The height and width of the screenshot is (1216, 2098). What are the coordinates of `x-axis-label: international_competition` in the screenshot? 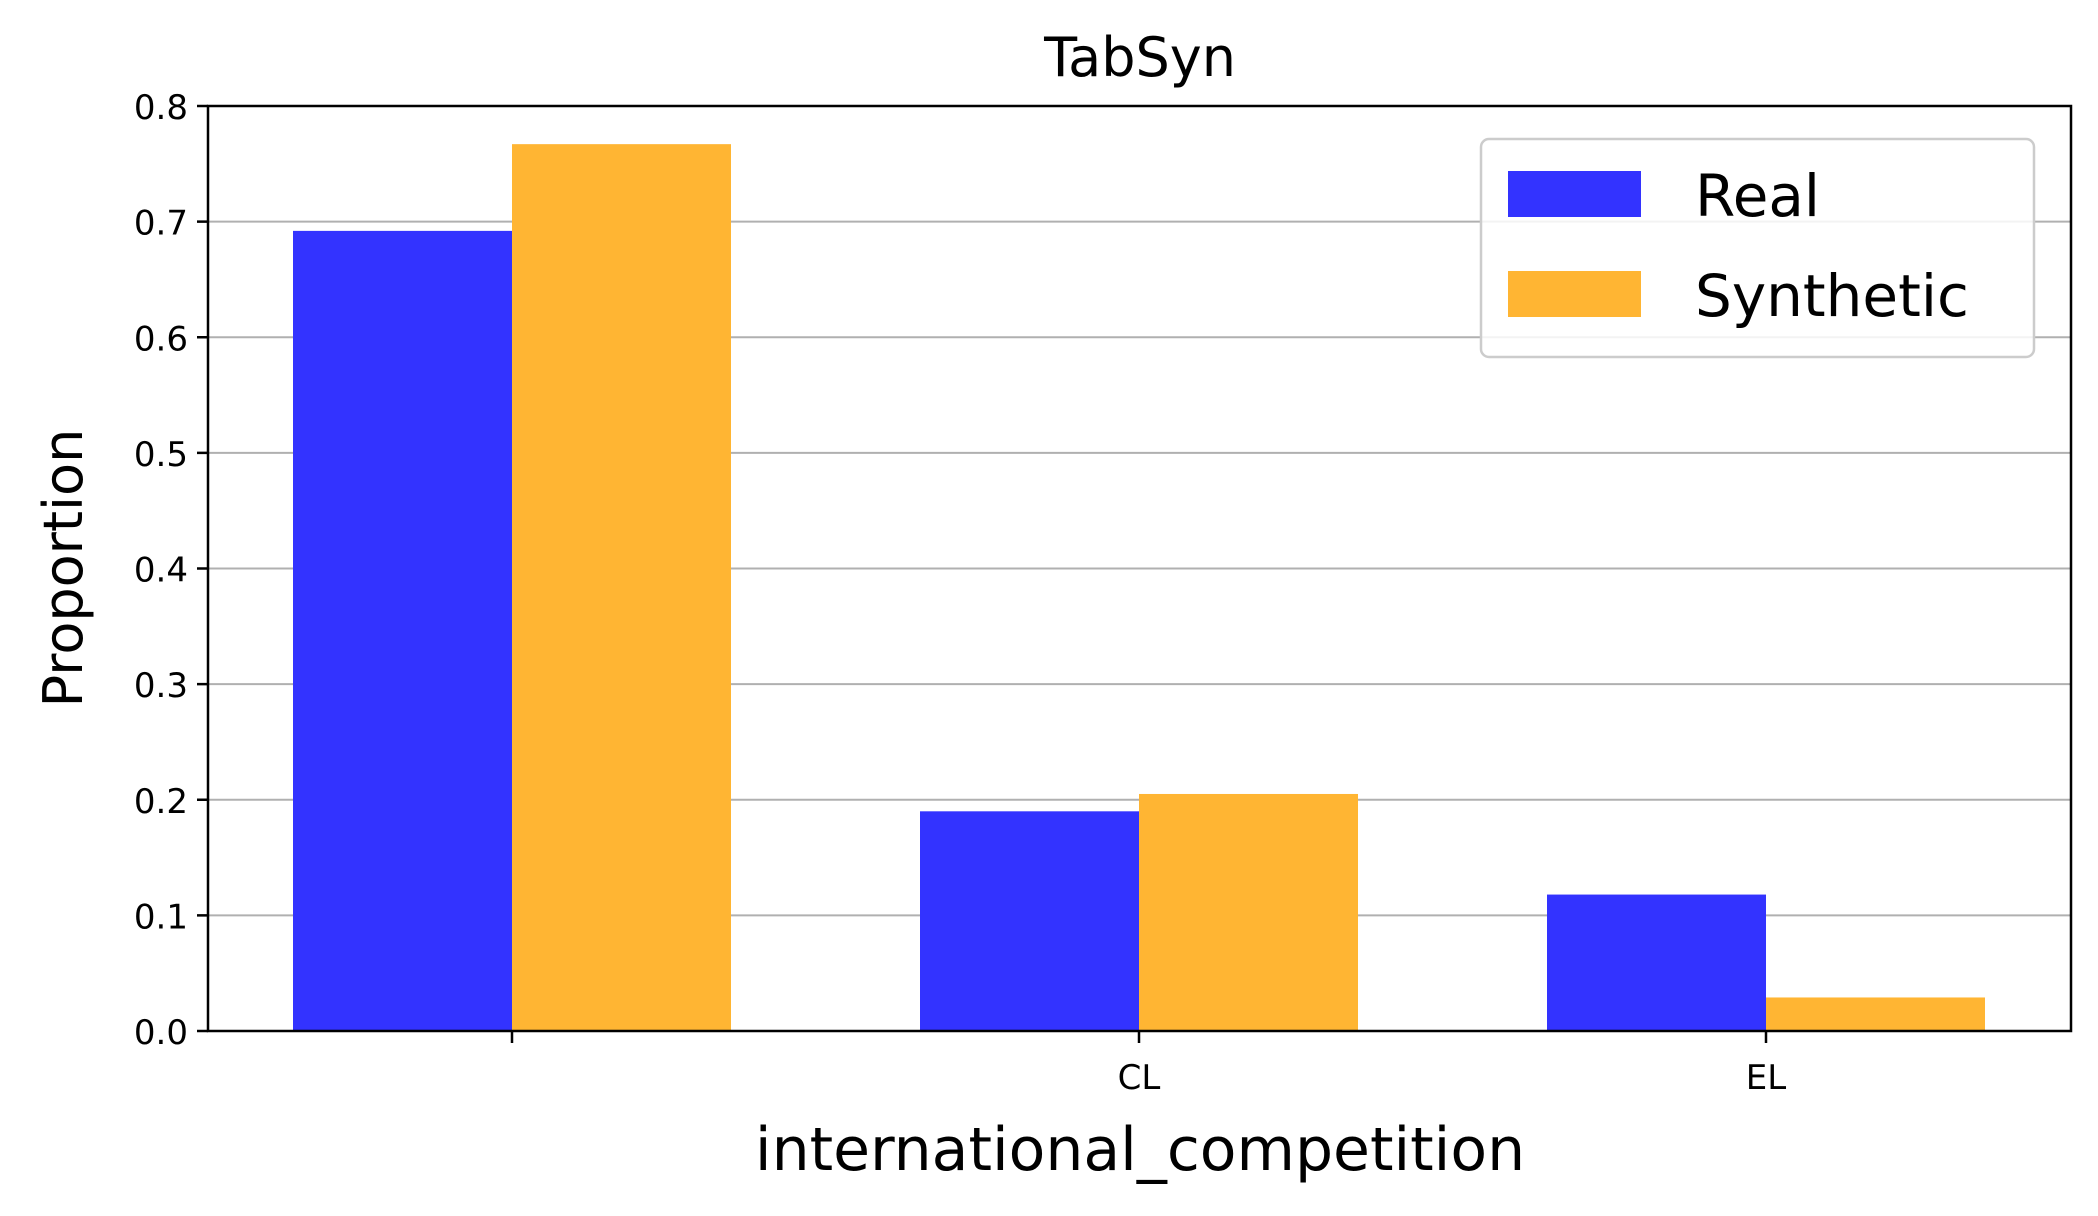 It's located at (1140, 1150).